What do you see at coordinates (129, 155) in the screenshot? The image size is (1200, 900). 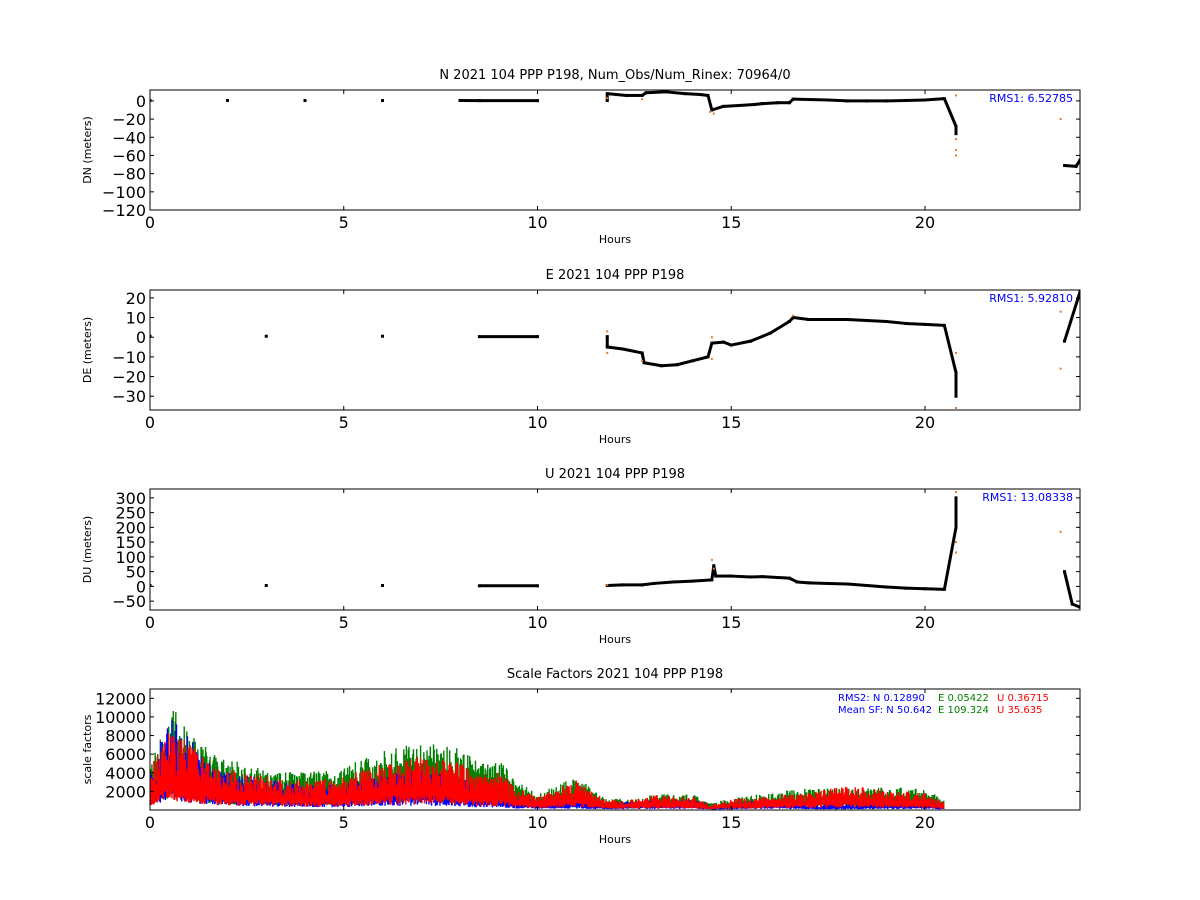 I see `y-tick-label: −60` at bounding box center [129, 155].